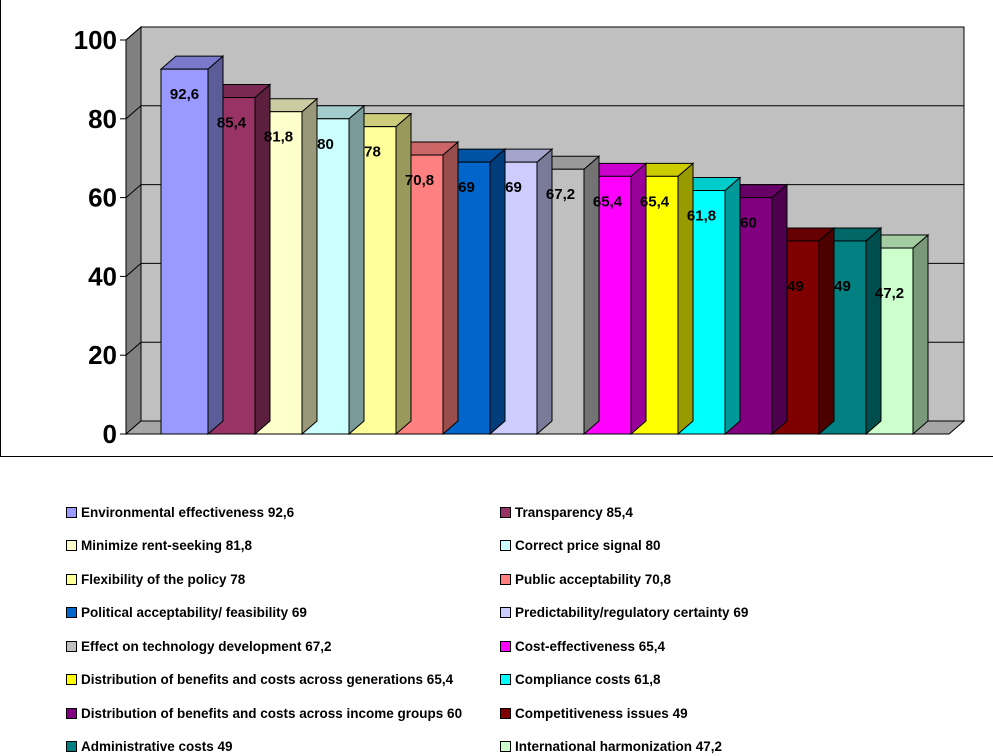  Describe the element at coordinates (574, 512) in the screenshot. I see `legend-label: Transparency 85,4` at that location.